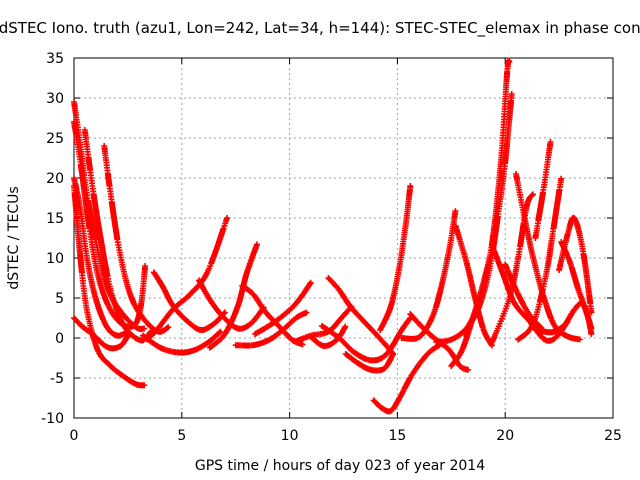 The image size is (640, 480). Describe the element at coordinates (55, 99) in the screenshot. I see `y-tick-label: 30` at that location.